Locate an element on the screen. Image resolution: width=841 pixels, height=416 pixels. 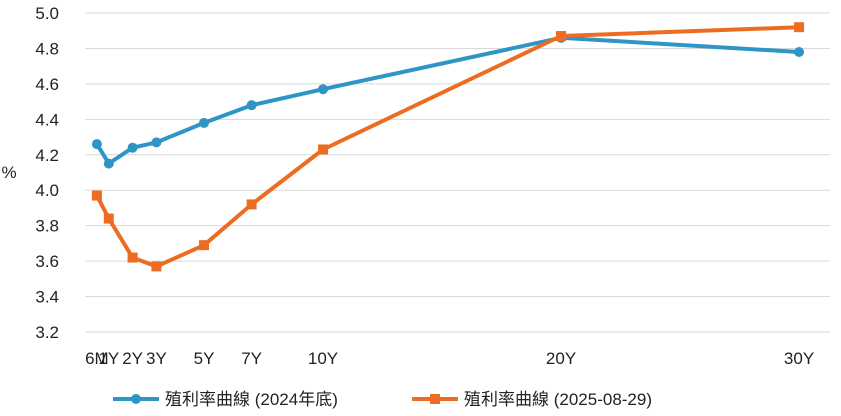
x-tick-label: 10Y is located at coordinates (323, 358).